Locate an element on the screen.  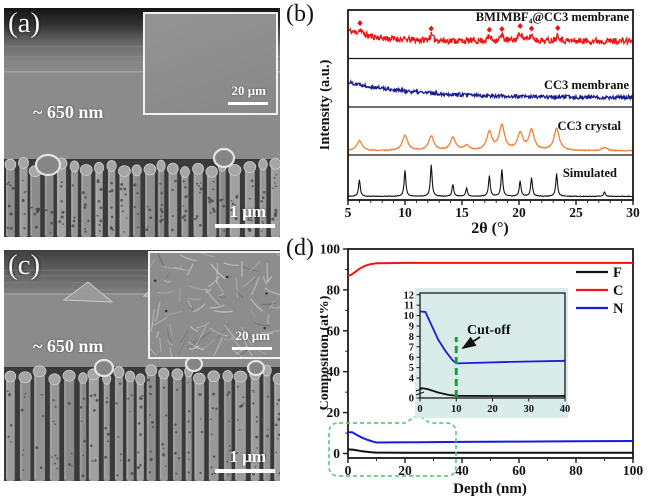
panel-c-inset-surface-image: 20 μm is located at coordinates (214, 305).